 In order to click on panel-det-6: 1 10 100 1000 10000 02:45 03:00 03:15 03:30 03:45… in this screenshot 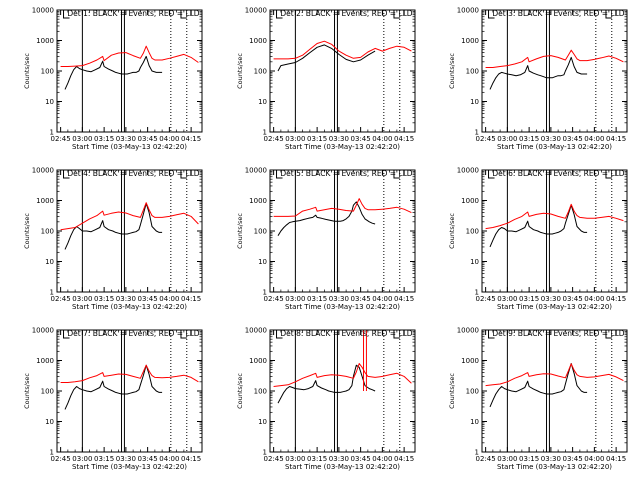, I will do `click(538, 239)`.